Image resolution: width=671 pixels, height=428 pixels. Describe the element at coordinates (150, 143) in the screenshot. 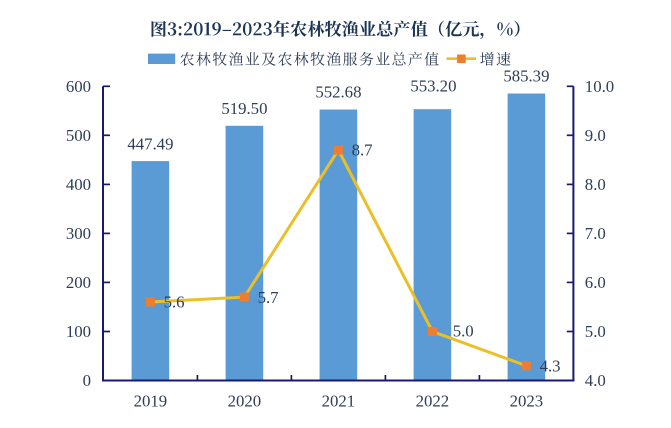

I see `svg-text: 447.49` at that location.